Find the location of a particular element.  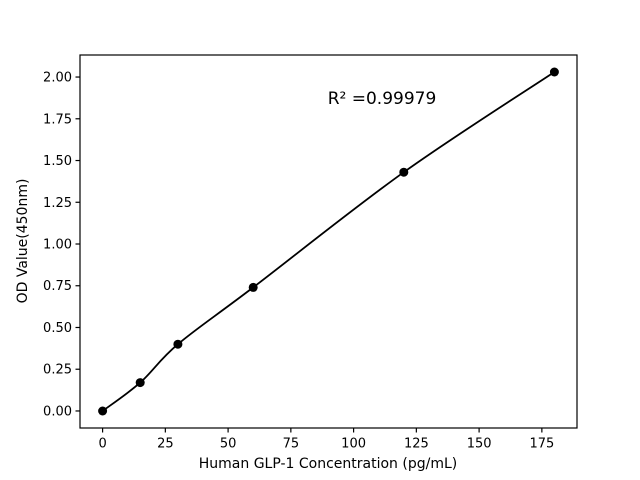

y-axis-label: OD Value(450nm) is located at coordinates (23, 241).